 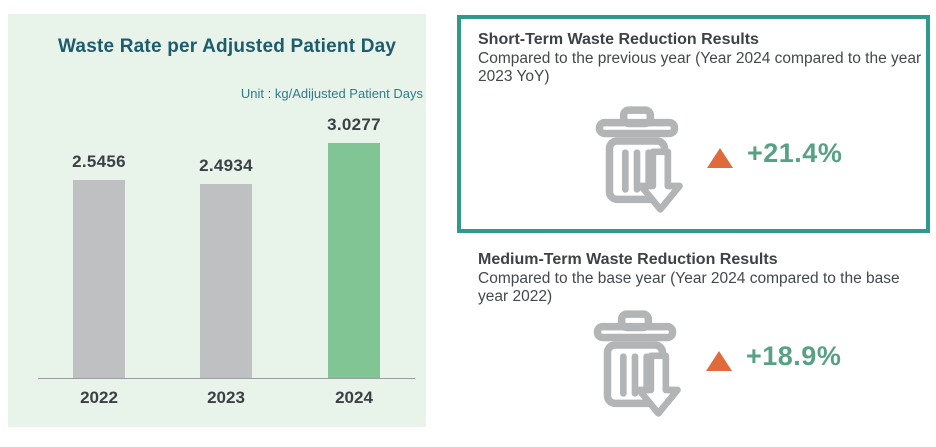 I want to click on bar-group-2022: 2.5456 2022, so click(x=99, y=279).